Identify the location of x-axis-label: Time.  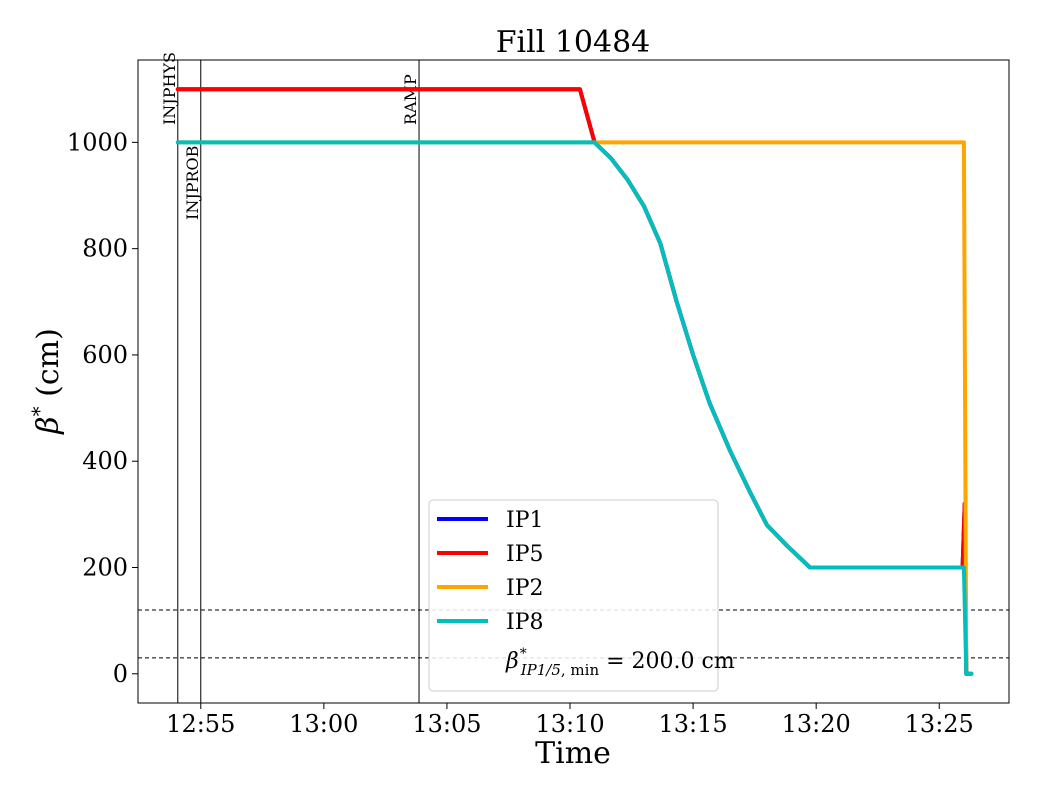
(573, 753).